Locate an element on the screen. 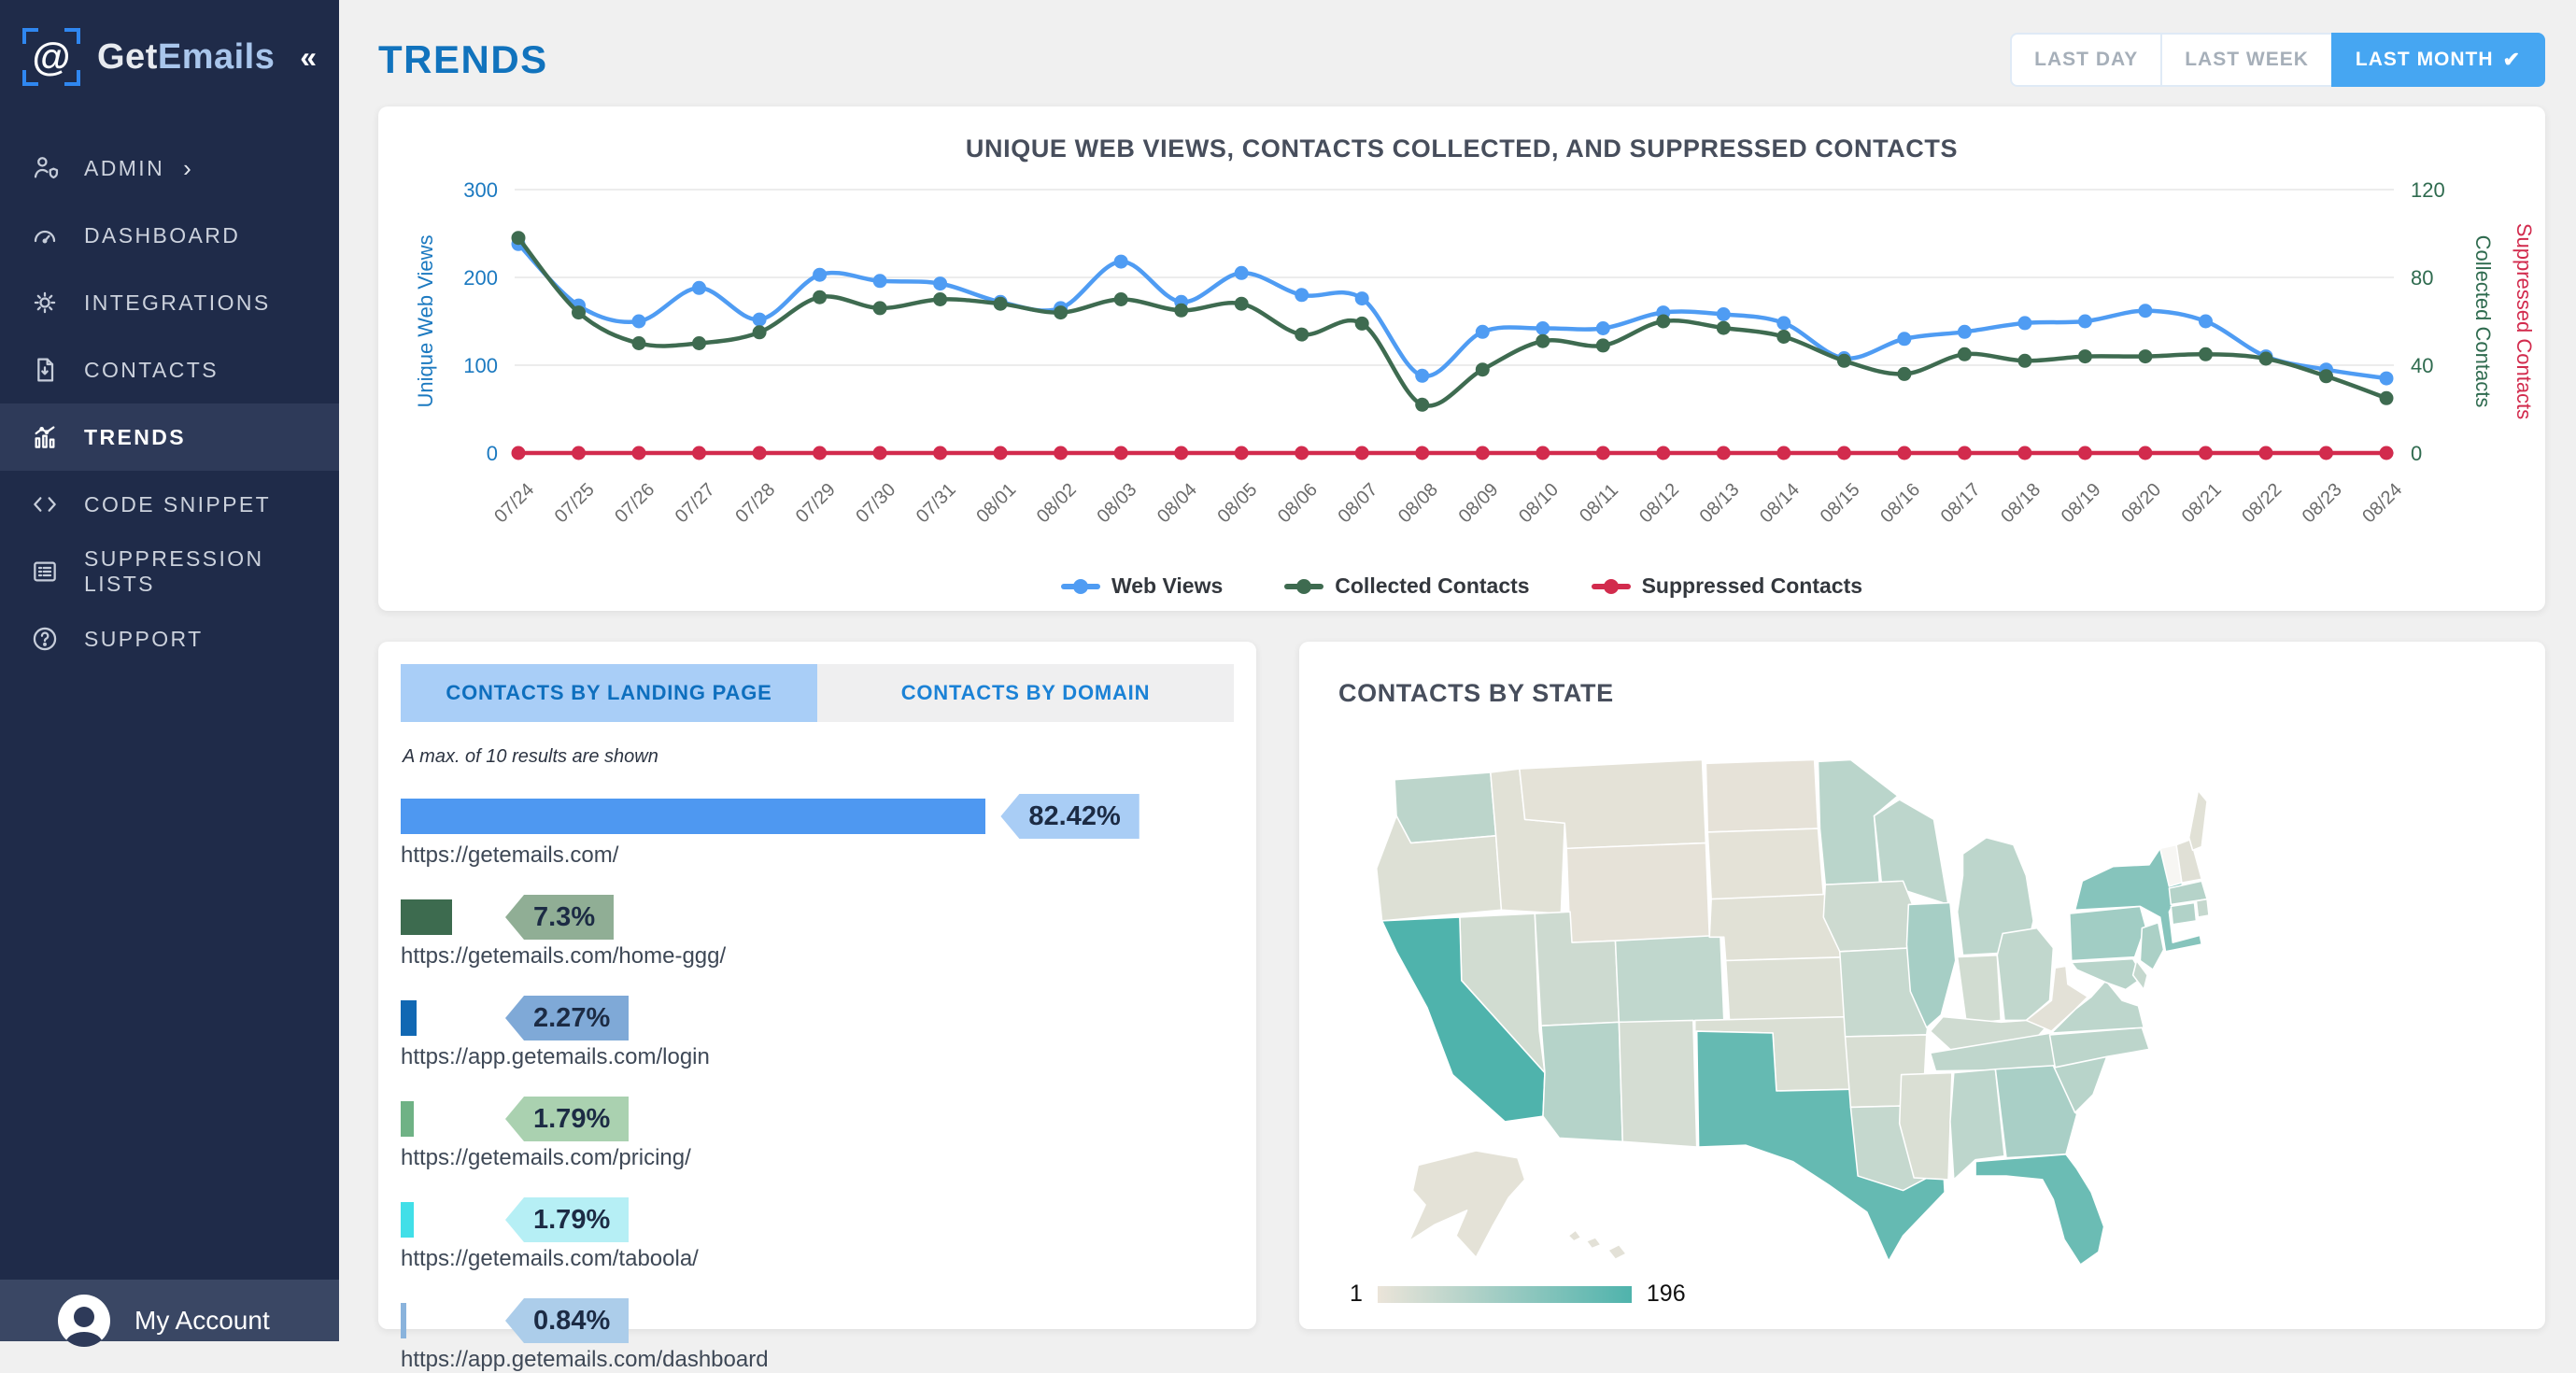 This screenshot has height=1373, width=2576. dashboard-icon is located at coordinates (45, 235).